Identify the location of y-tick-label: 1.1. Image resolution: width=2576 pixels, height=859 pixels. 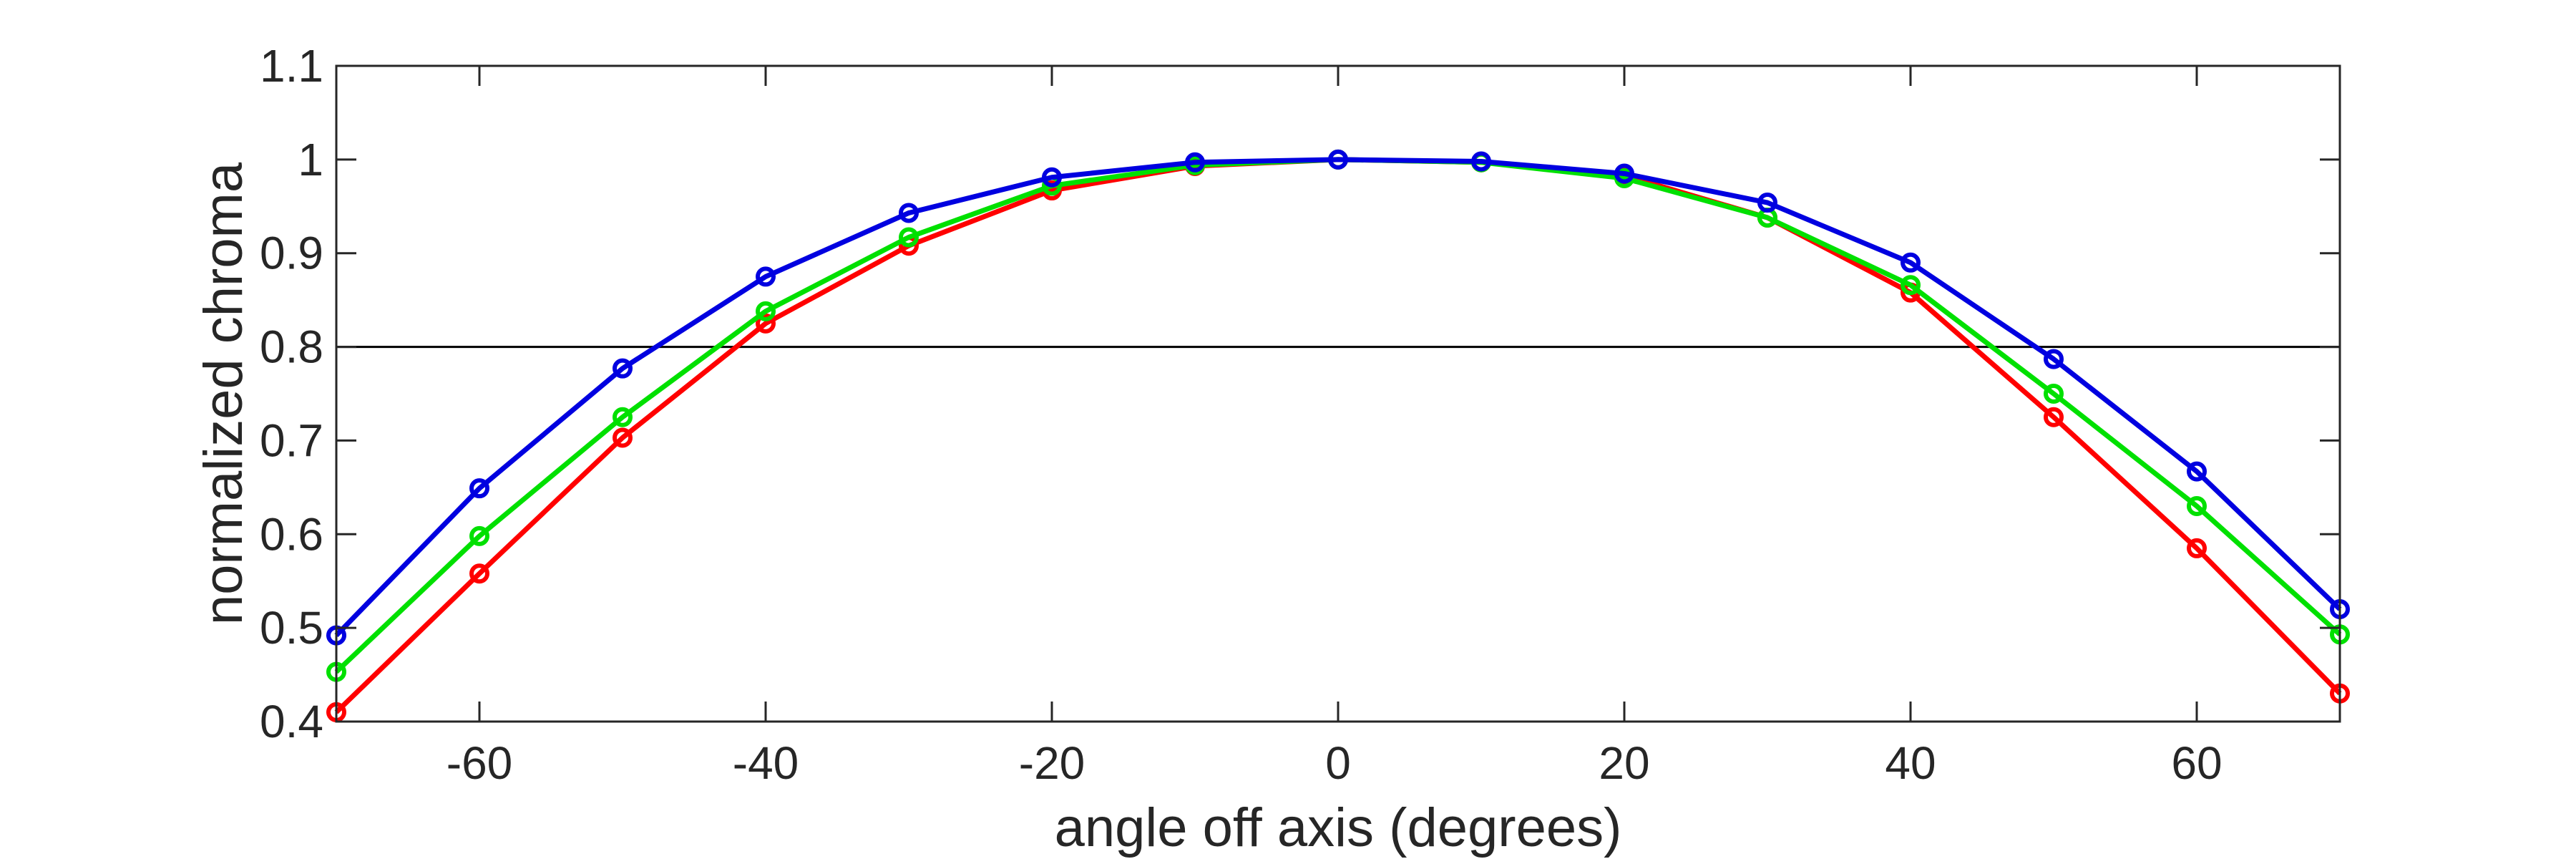
(291, 66).